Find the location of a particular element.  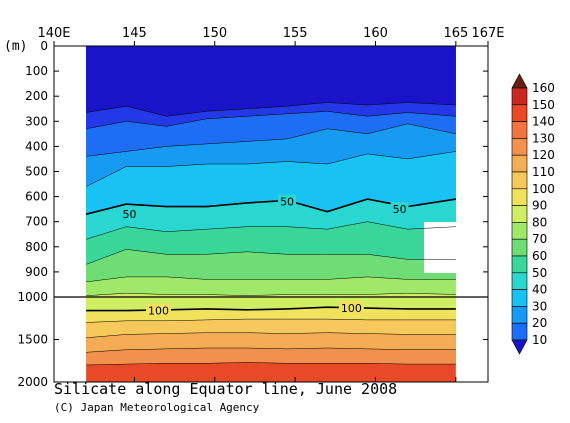

y-tick-label: 600 is located at coordinates (36, 197).